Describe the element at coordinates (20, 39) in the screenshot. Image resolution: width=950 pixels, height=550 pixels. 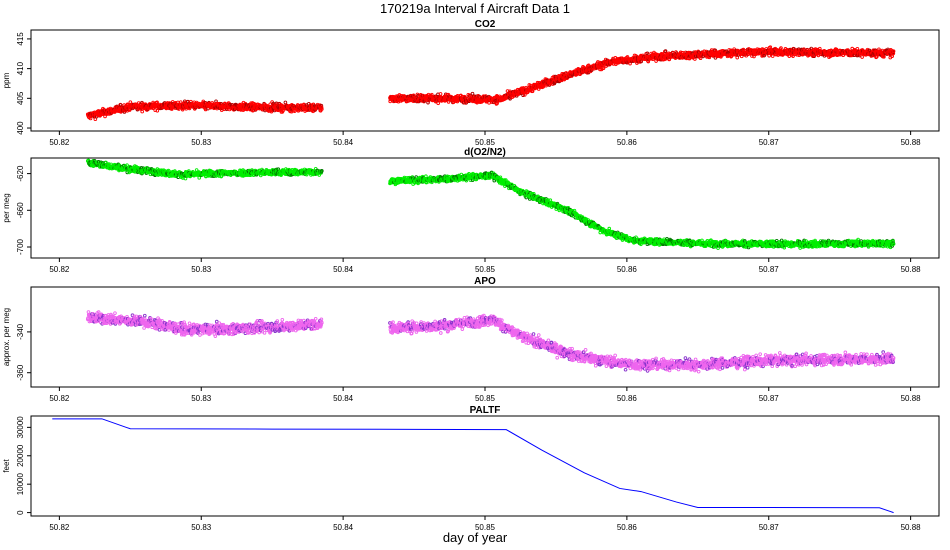
I see `y-tick-label: 415` at that location.